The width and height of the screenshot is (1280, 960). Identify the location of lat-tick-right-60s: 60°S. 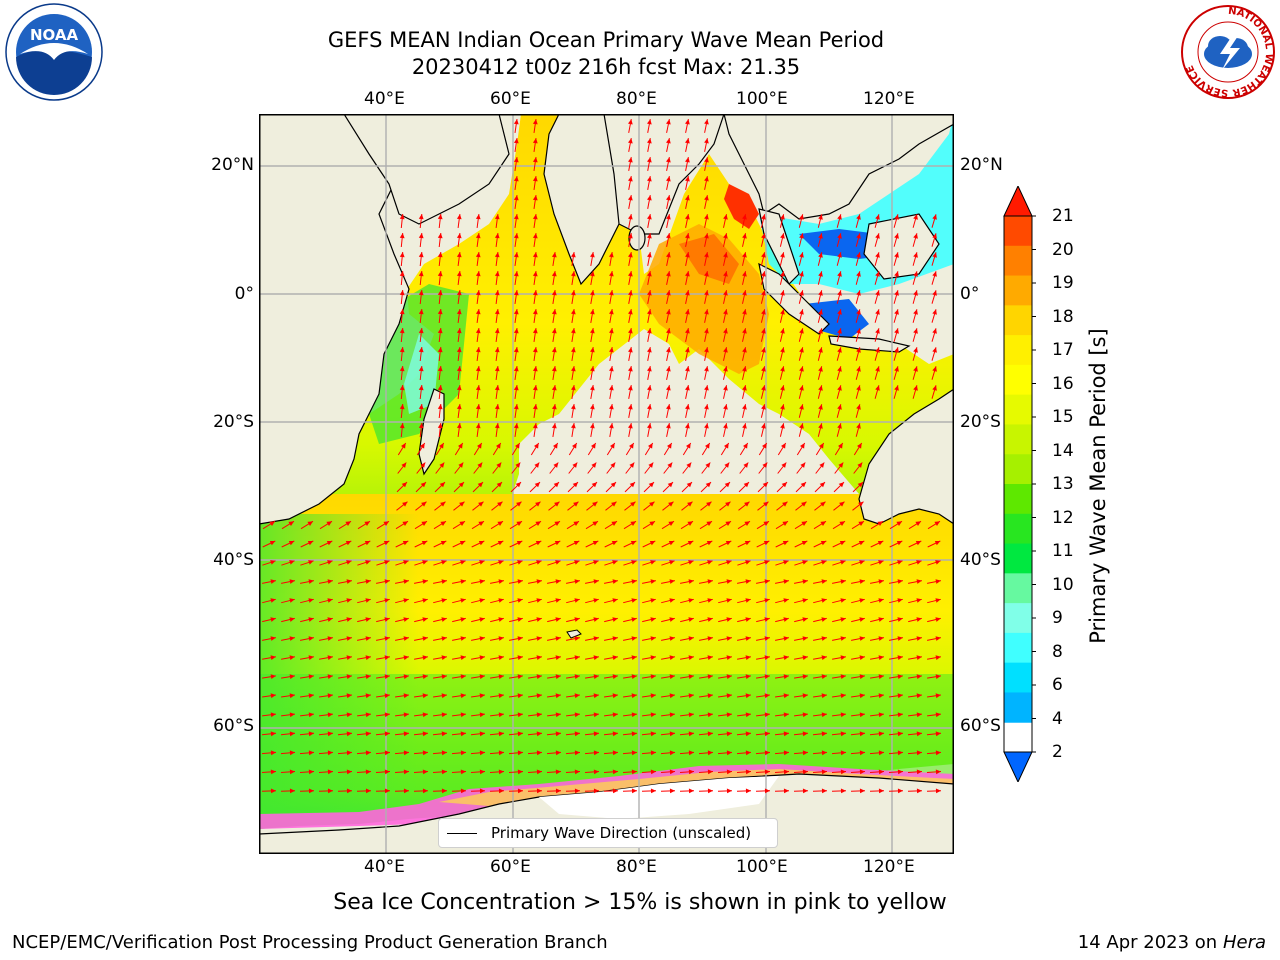
(980, 726).